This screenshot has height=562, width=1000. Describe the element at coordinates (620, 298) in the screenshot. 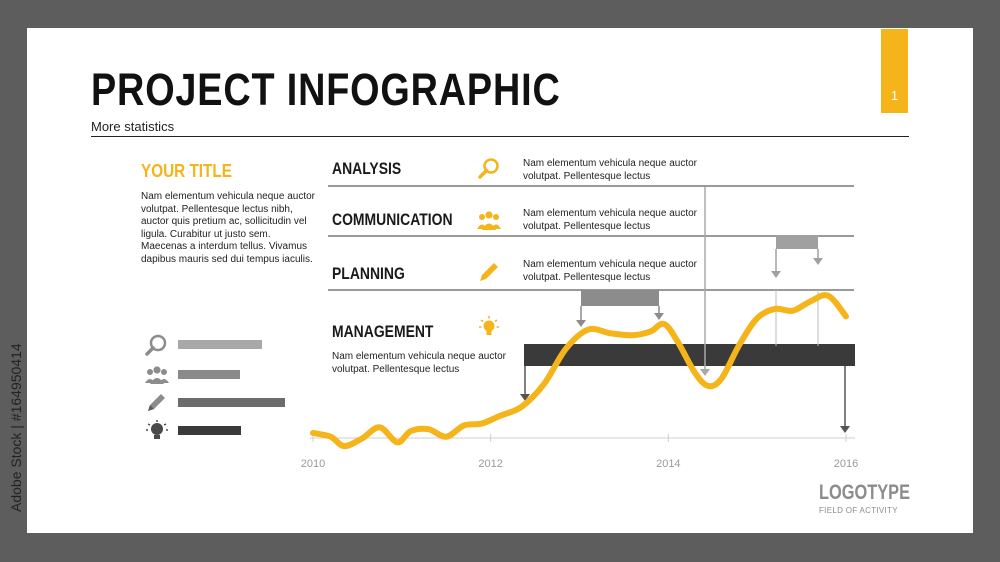

I see `planning-bracket` at that location.